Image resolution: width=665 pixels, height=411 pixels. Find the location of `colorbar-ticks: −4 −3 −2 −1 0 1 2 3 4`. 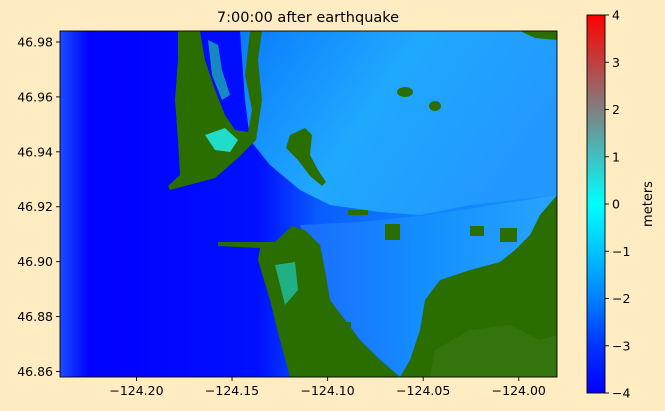

colorbar-ticks: −4 −3 −2 −1 0 1 2 3 4 is located at coordinates (617, 204).